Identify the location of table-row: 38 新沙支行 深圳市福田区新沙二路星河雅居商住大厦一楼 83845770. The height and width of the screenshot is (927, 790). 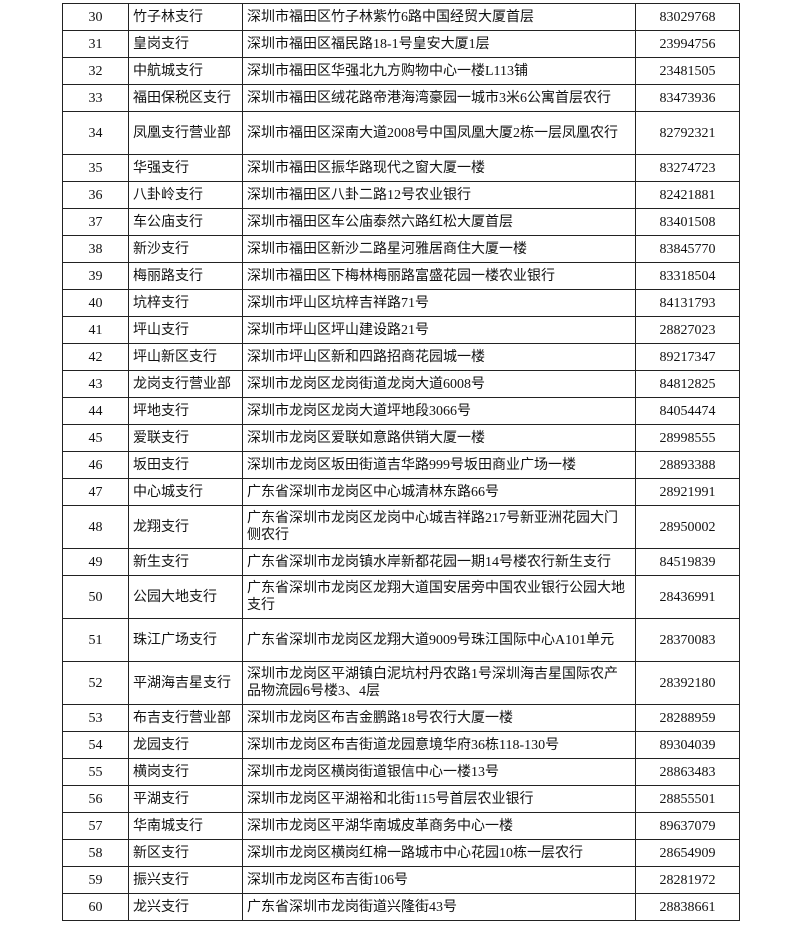
(401, 249).